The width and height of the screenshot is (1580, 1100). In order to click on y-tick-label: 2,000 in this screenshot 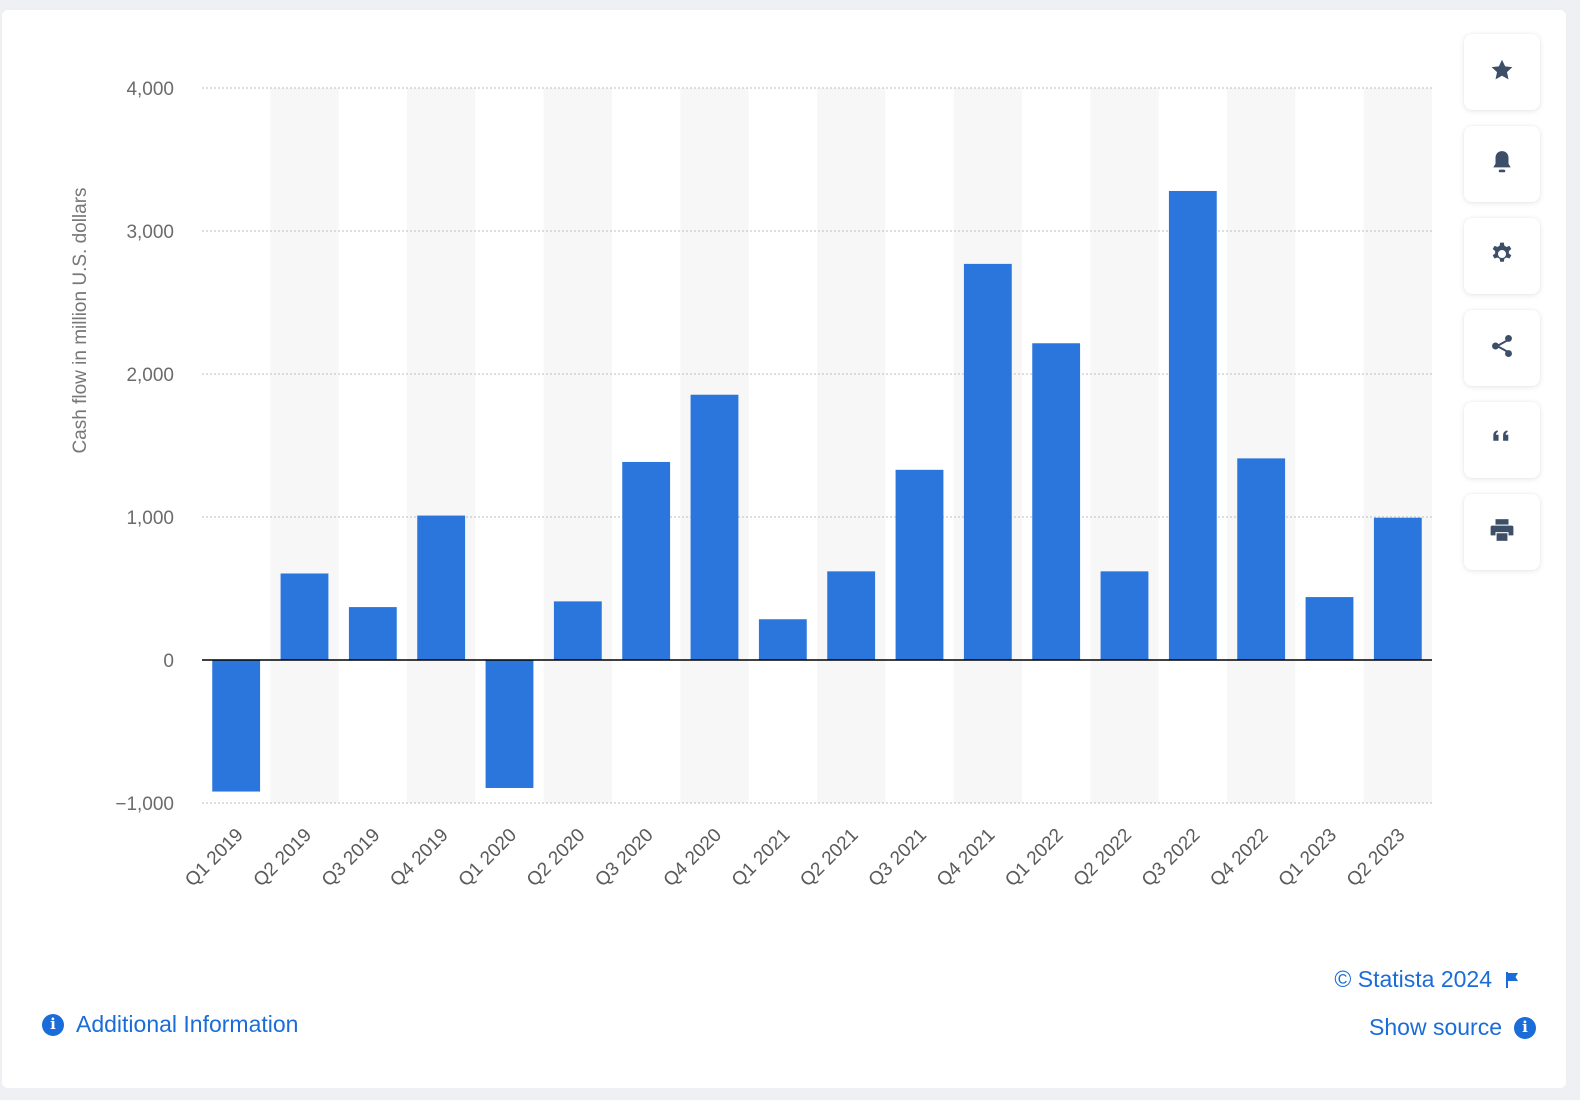, I will do `click(150, 375)`.